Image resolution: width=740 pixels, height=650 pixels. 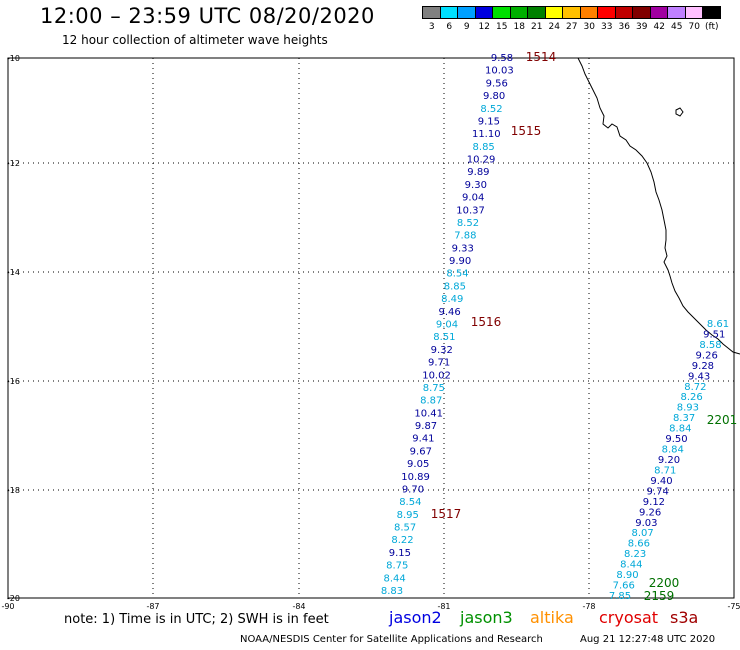 What do you see at coordinates (695, 387) in the screenshot?
I see `swh-label: 8.72` at bounding box center [695, 387].